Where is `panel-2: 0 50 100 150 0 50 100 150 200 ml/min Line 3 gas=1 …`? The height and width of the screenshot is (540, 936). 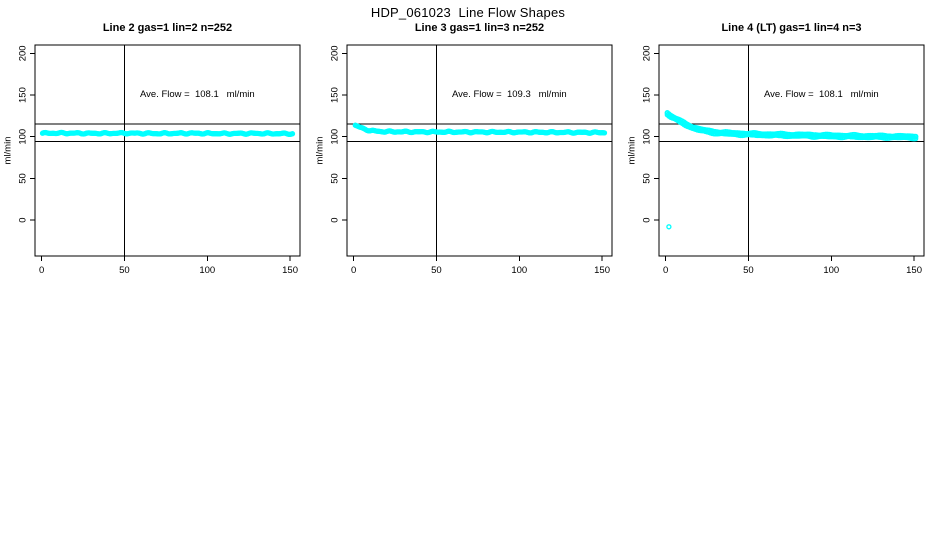
panel-2: 0 50 100 150 0 50 100 150 200 ml/min Line 3 gas=1 … is located at coordinates (464, 149).